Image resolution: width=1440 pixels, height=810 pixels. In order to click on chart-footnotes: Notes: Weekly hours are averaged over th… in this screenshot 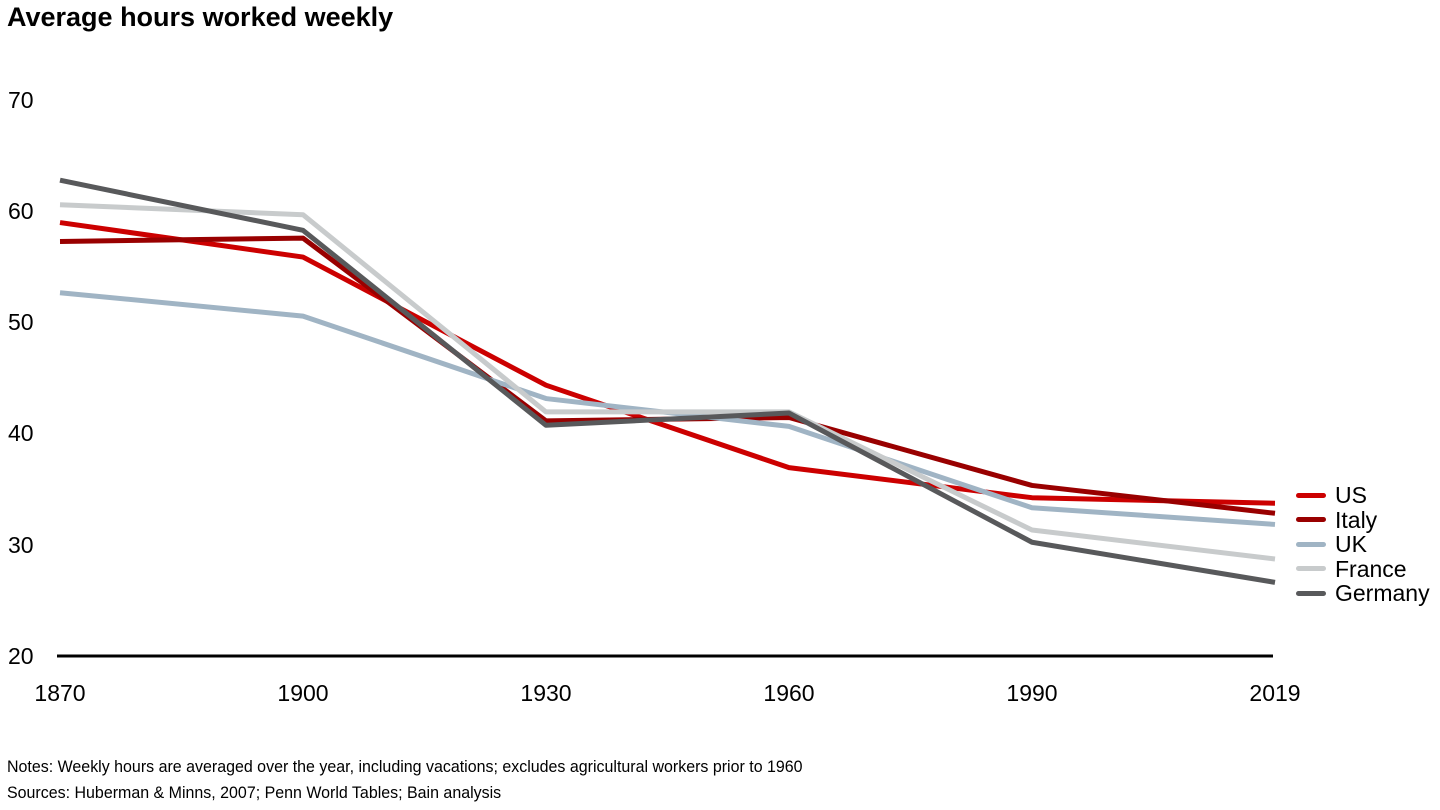, I will do `click(571, 780)`.